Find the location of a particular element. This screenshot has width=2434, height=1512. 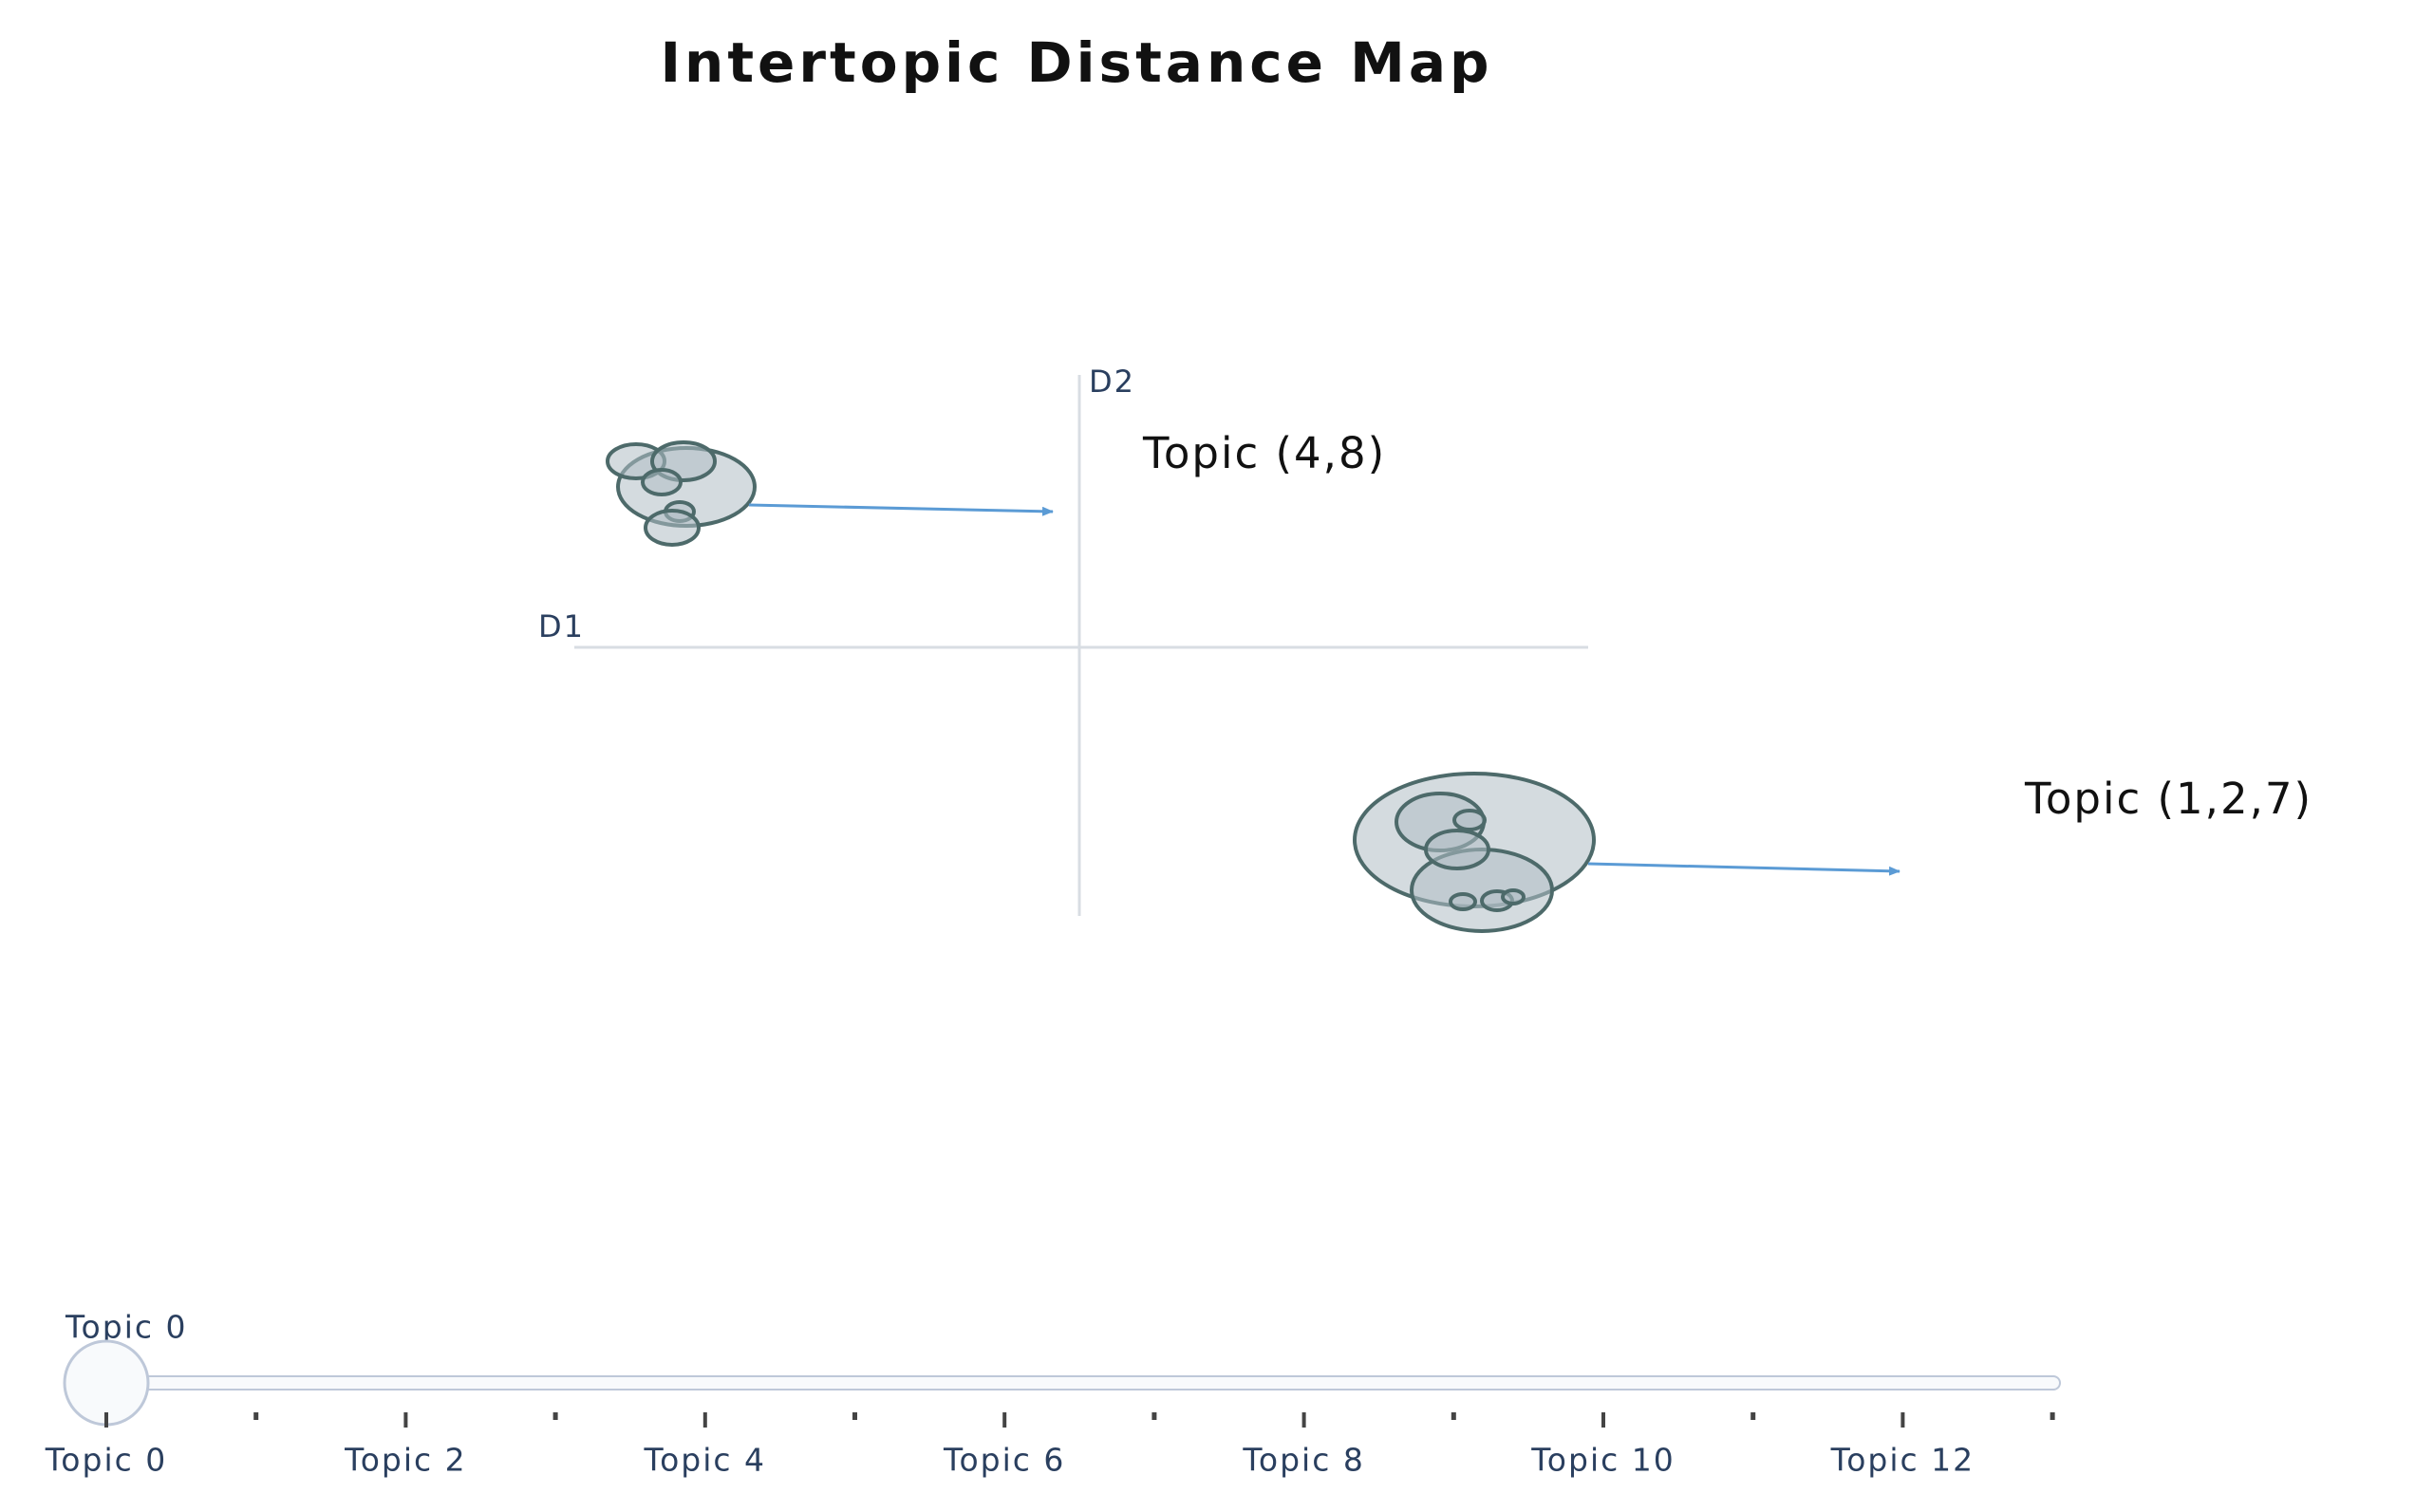

slider-step-label: Topic 8 is located at coordinates (1304, 1461).